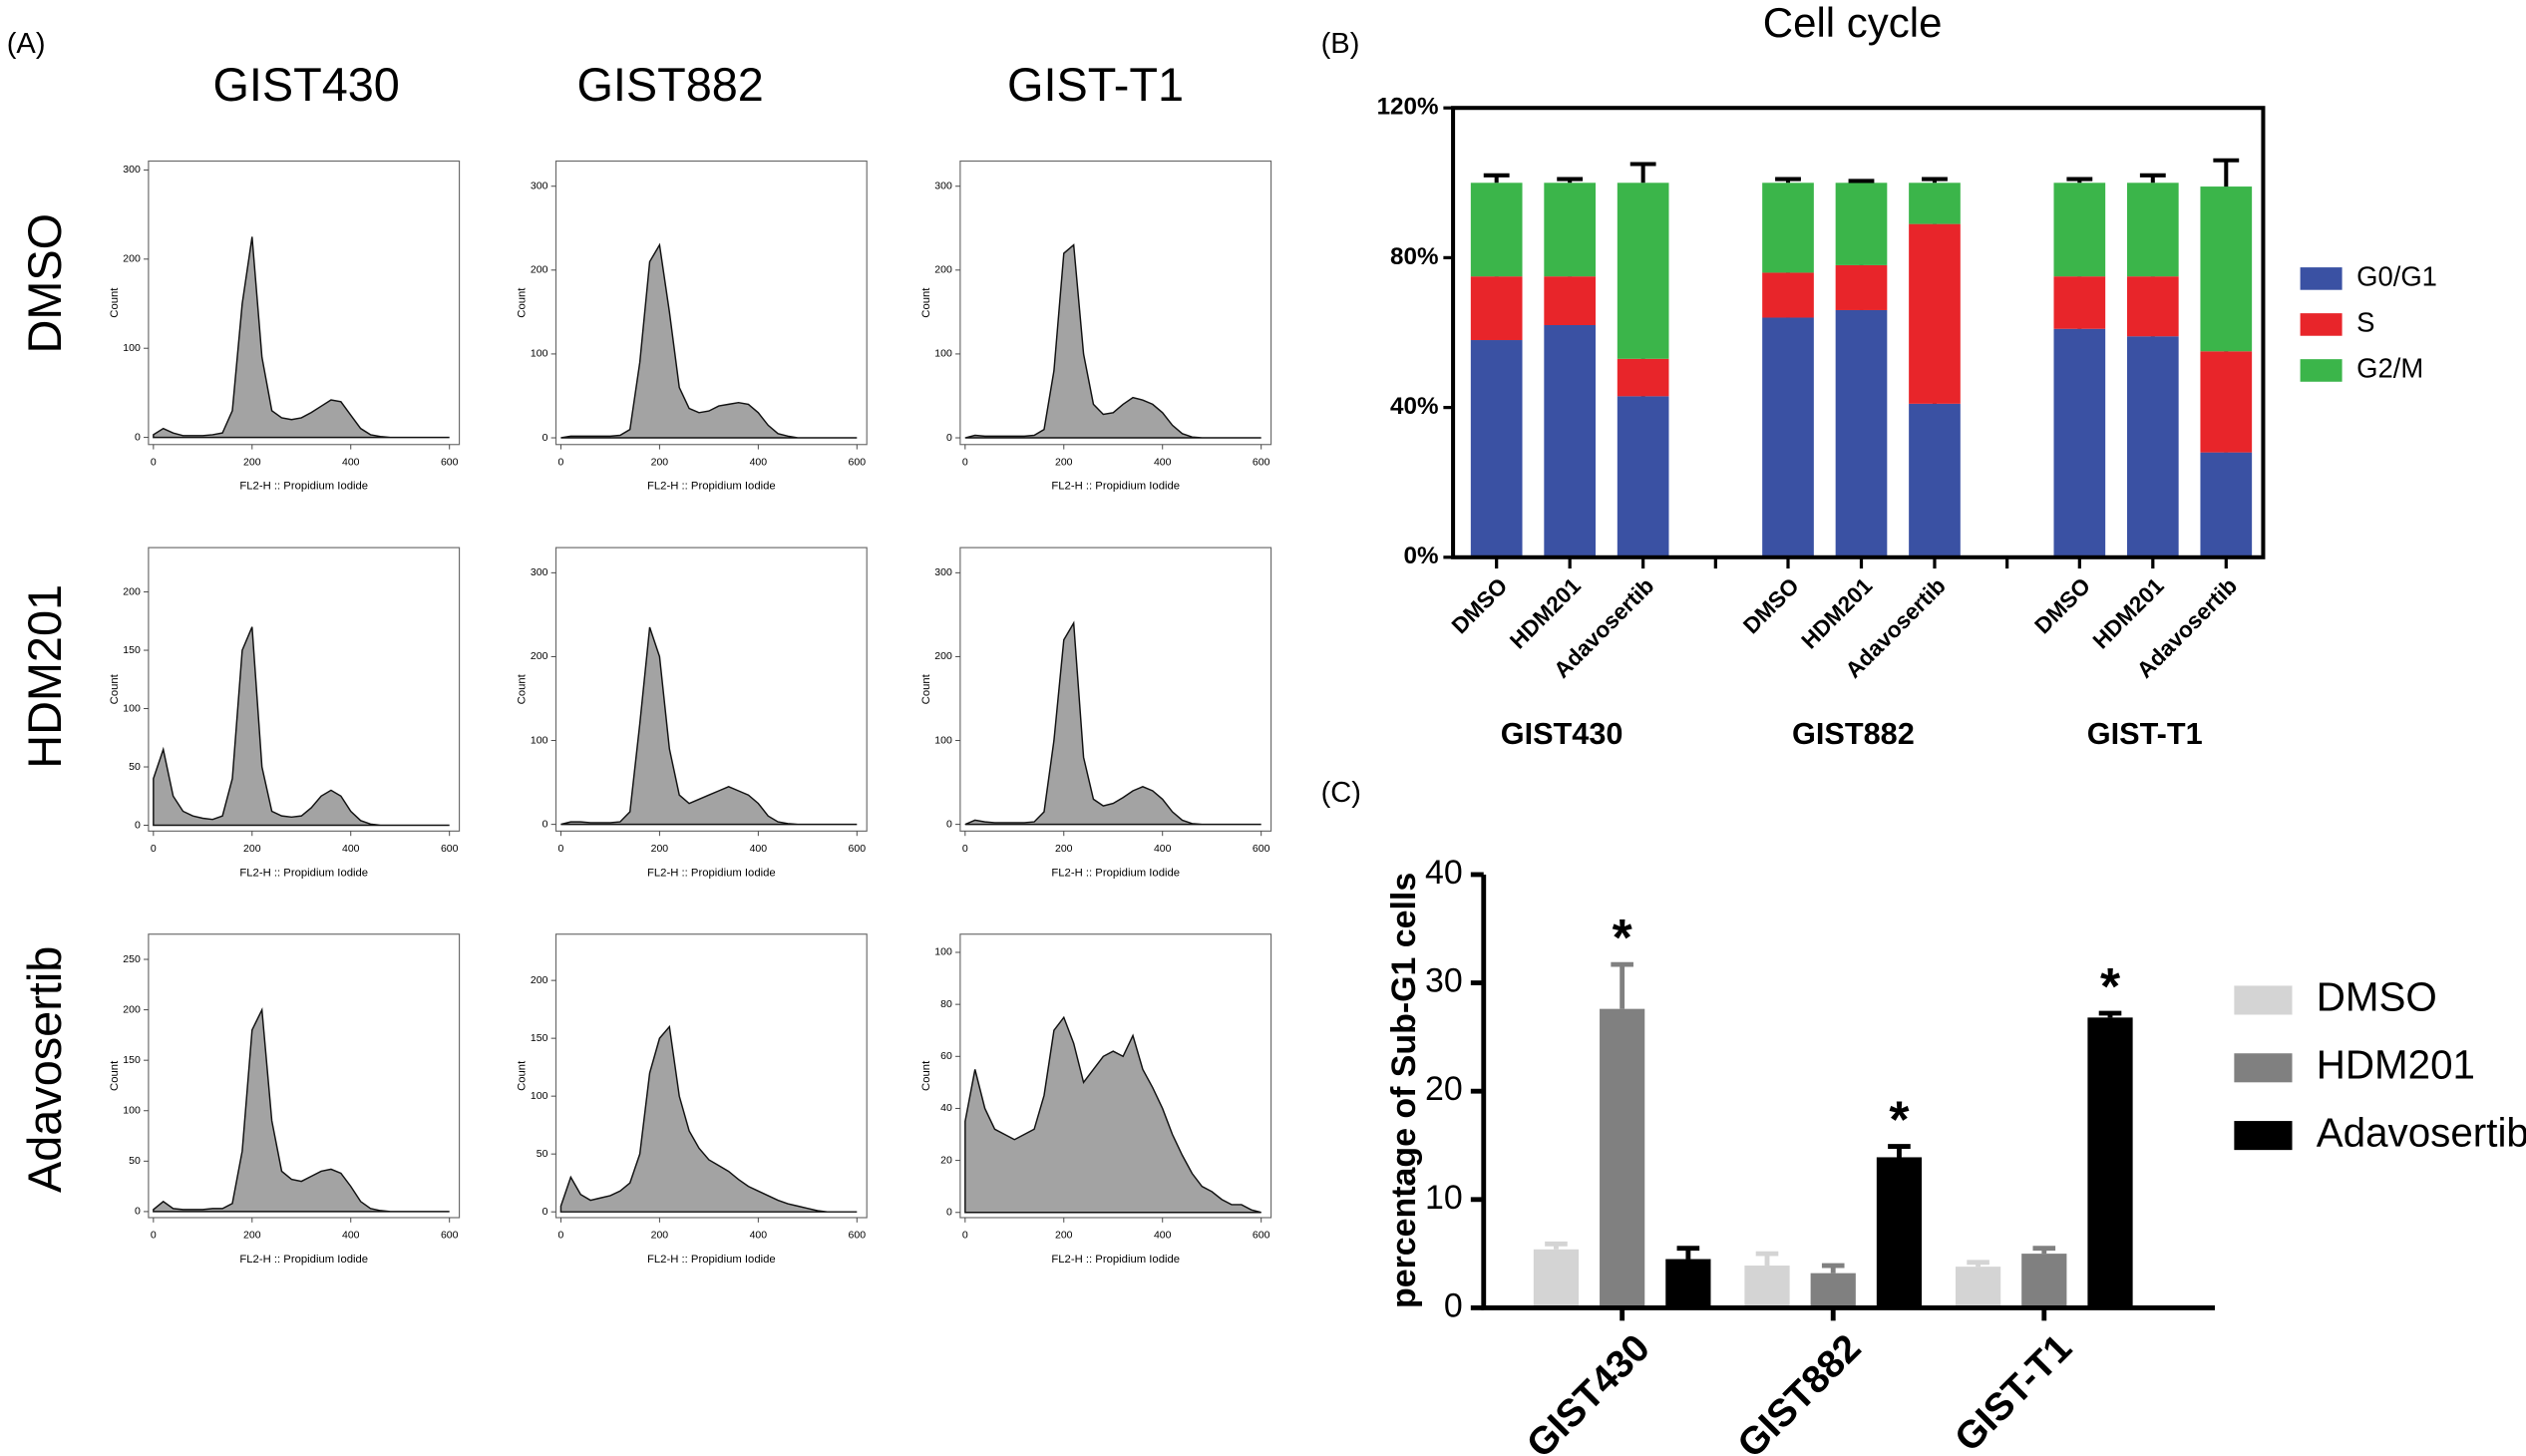 The height and width of the screenshot is (1456, 2526). What do you see at coordinates (1408, 107) in the screenshot?
I see `y-tick-label: 120%` at bounding box center [1408, 107].